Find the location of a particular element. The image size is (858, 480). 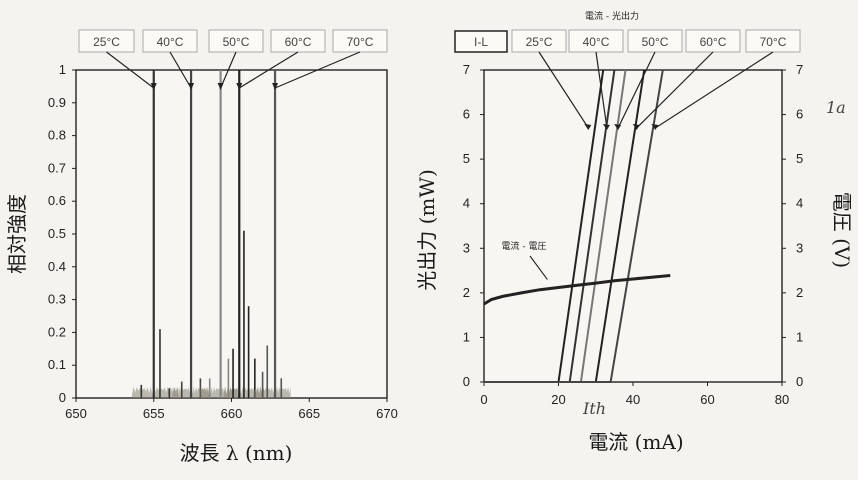

spectrum-y-tick-label: 0.5 is located at coordinates (57, 233).